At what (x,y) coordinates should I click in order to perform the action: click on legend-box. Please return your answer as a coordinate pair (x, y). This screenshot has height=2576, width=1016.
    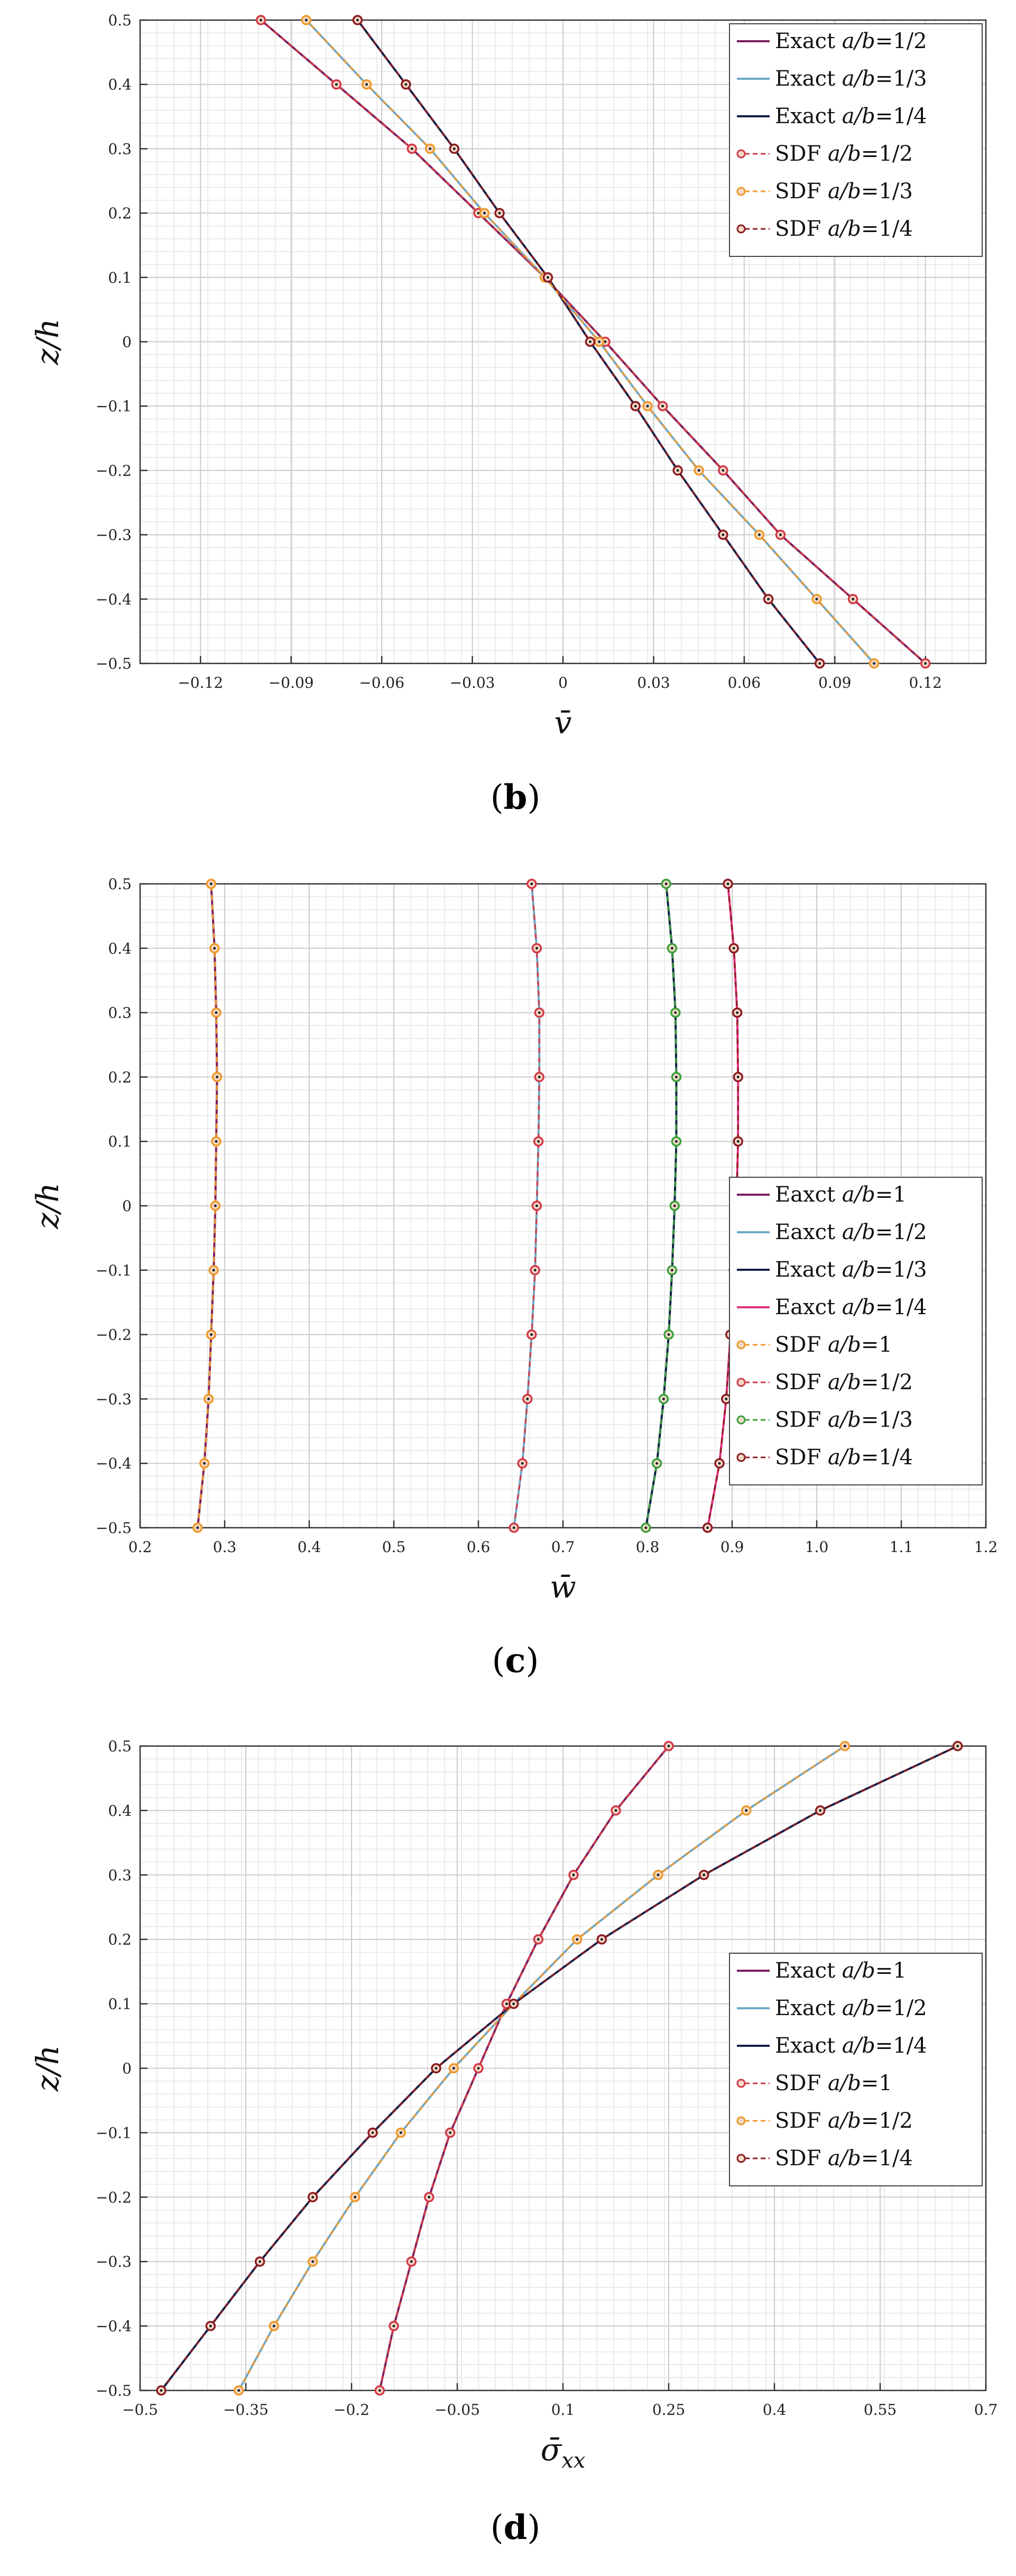
    Looking at the image, I should click on (856, 1331).